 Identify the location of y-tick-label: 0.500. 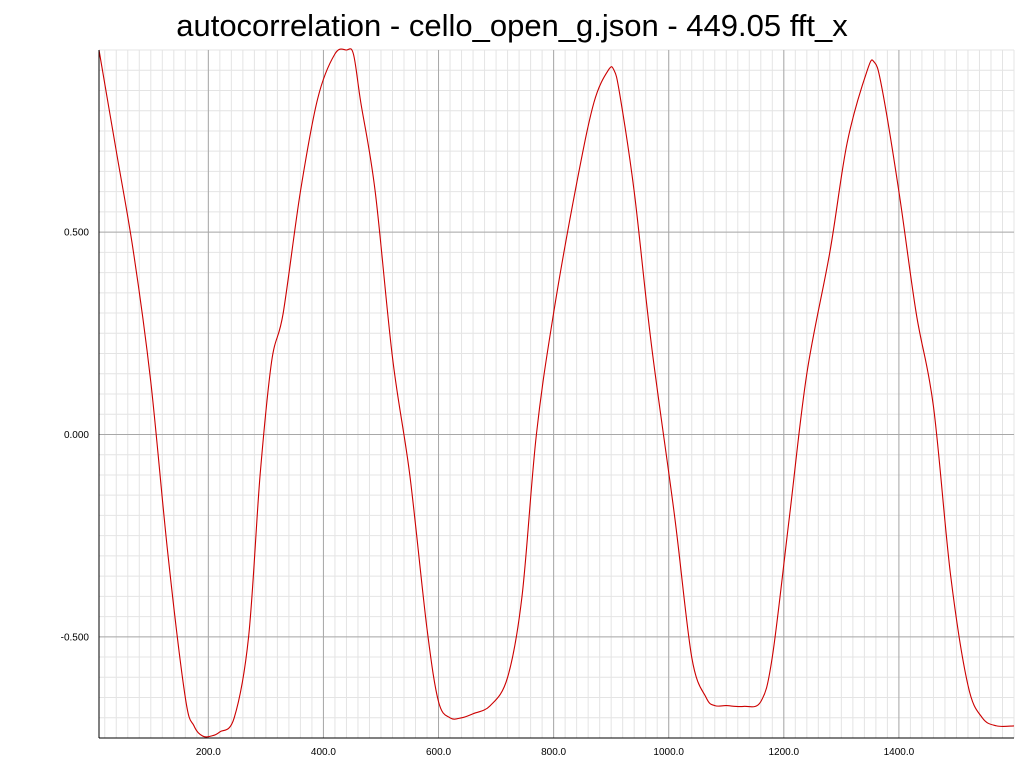
(76, 233).